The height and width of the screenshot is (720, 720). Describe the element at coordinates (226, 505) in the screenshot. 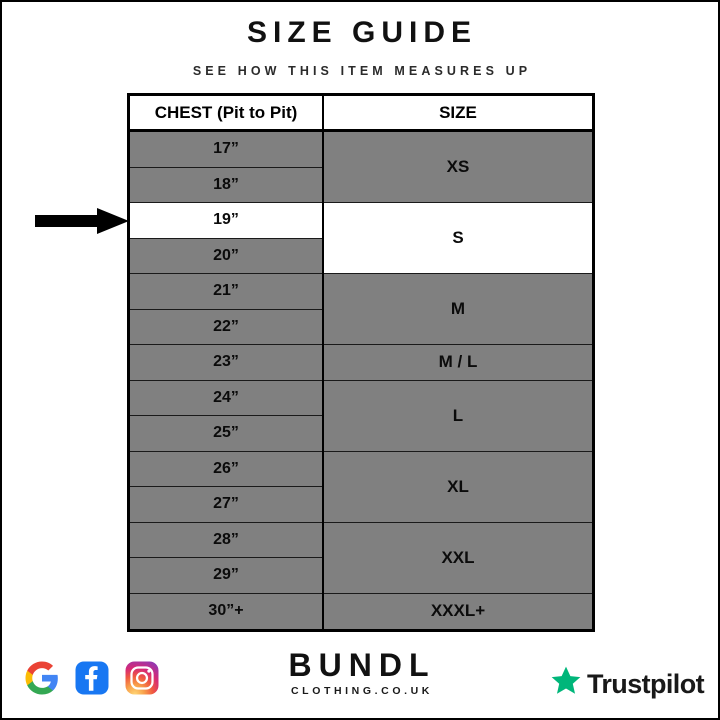

I see `table-row: 27”` at that location.